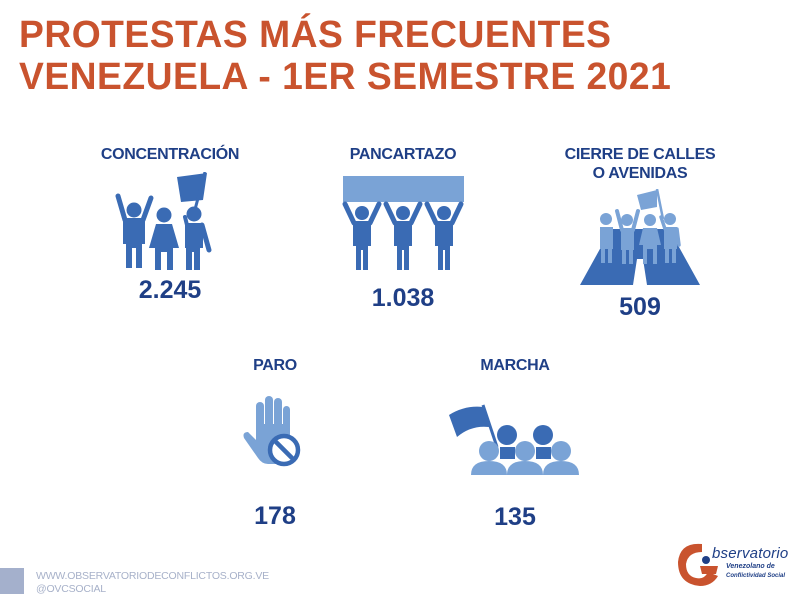  What do you see at coordinates (403, 298) in the screenshot?
I see `protest-value: 1.038` at bounding box center [403, 298].